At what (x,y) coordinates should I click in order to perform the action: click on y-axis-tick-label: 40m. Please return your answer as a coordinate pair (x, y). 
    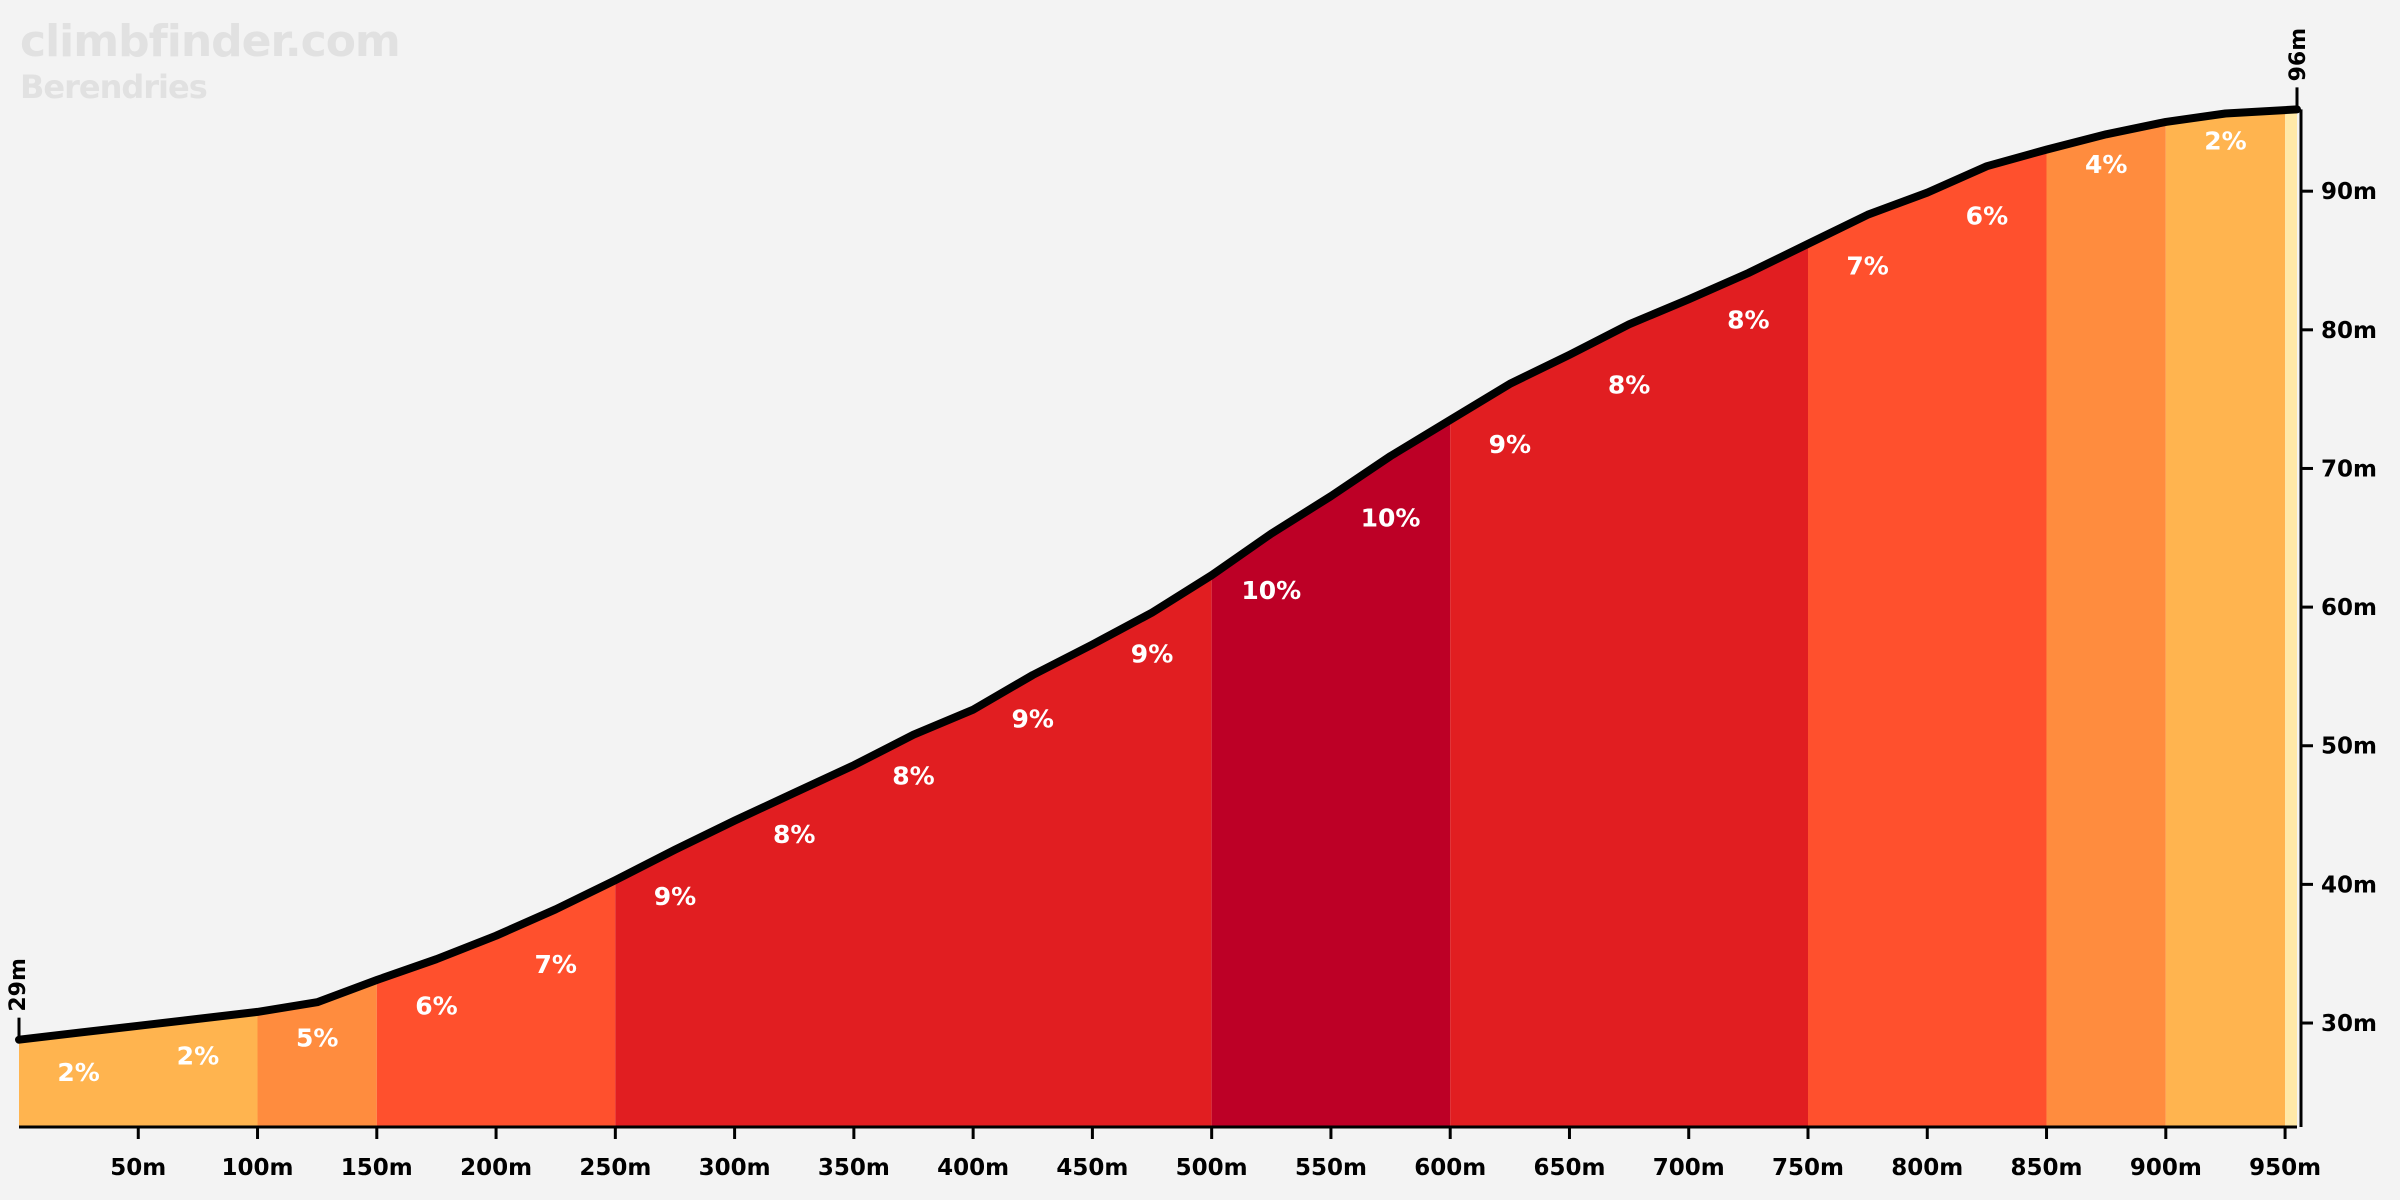
    Looking at the image, I should click on (2349, 885).